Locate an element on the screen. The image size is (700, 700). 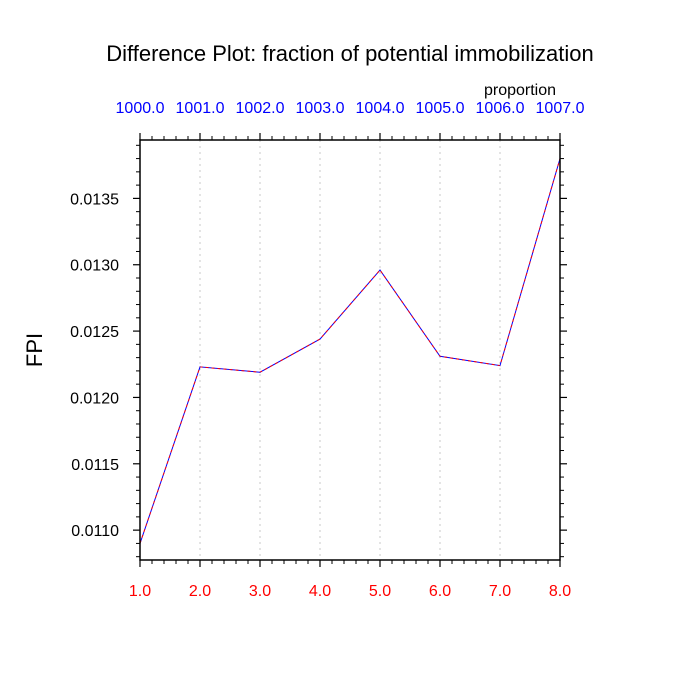
y-tick-label: 0.0120 is located at coordinates (94, 398).